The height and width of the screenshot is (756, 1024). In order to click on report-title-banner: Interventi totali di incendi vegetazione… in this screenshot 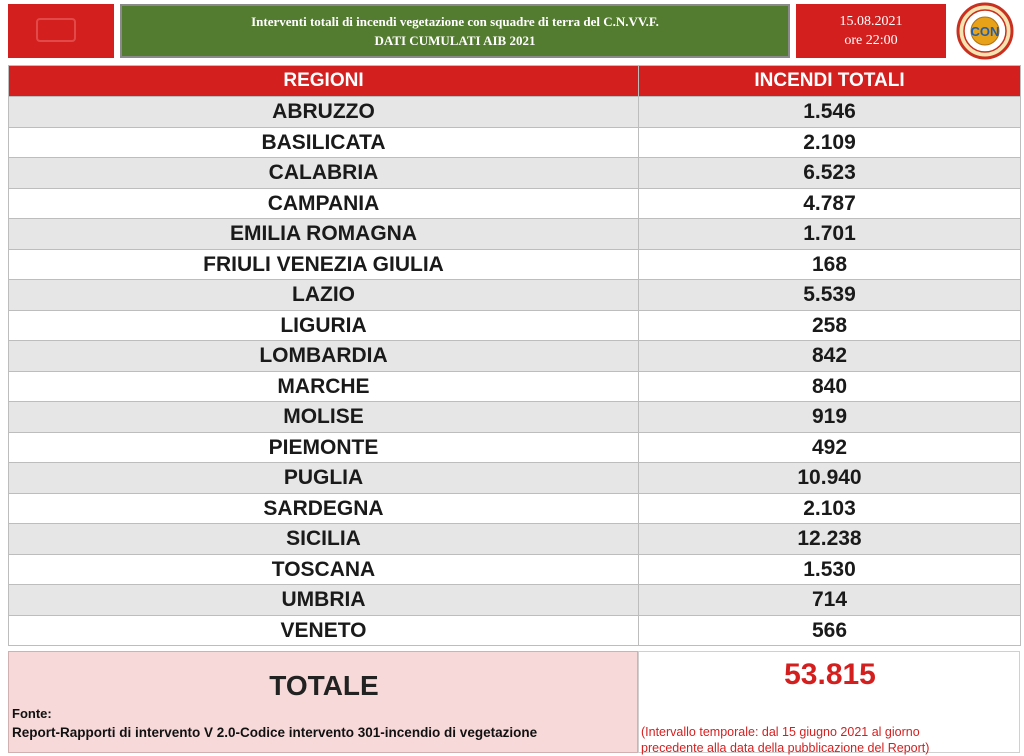, I will do `click(455, 31)`.